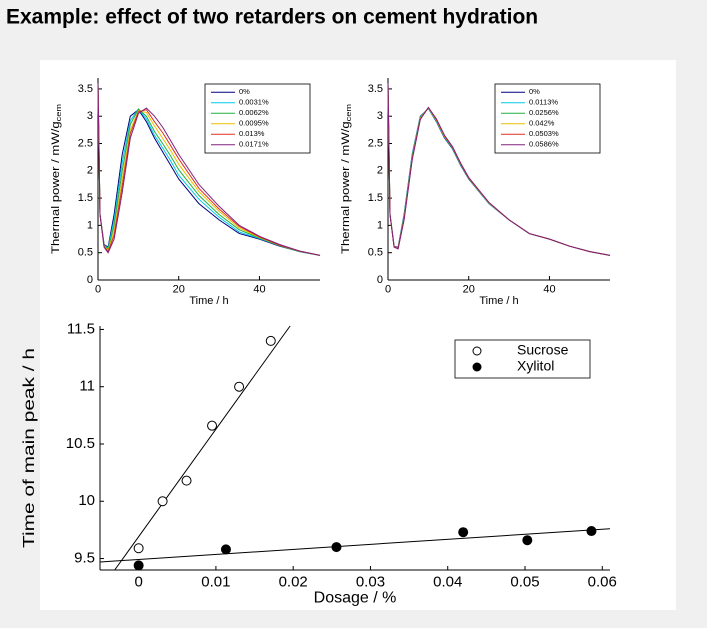 This screenshot has width=707, height=628. Describe the element at coordinates (81, 328) in the screenshot. I see `y-tick-label: 11.5` at that location.